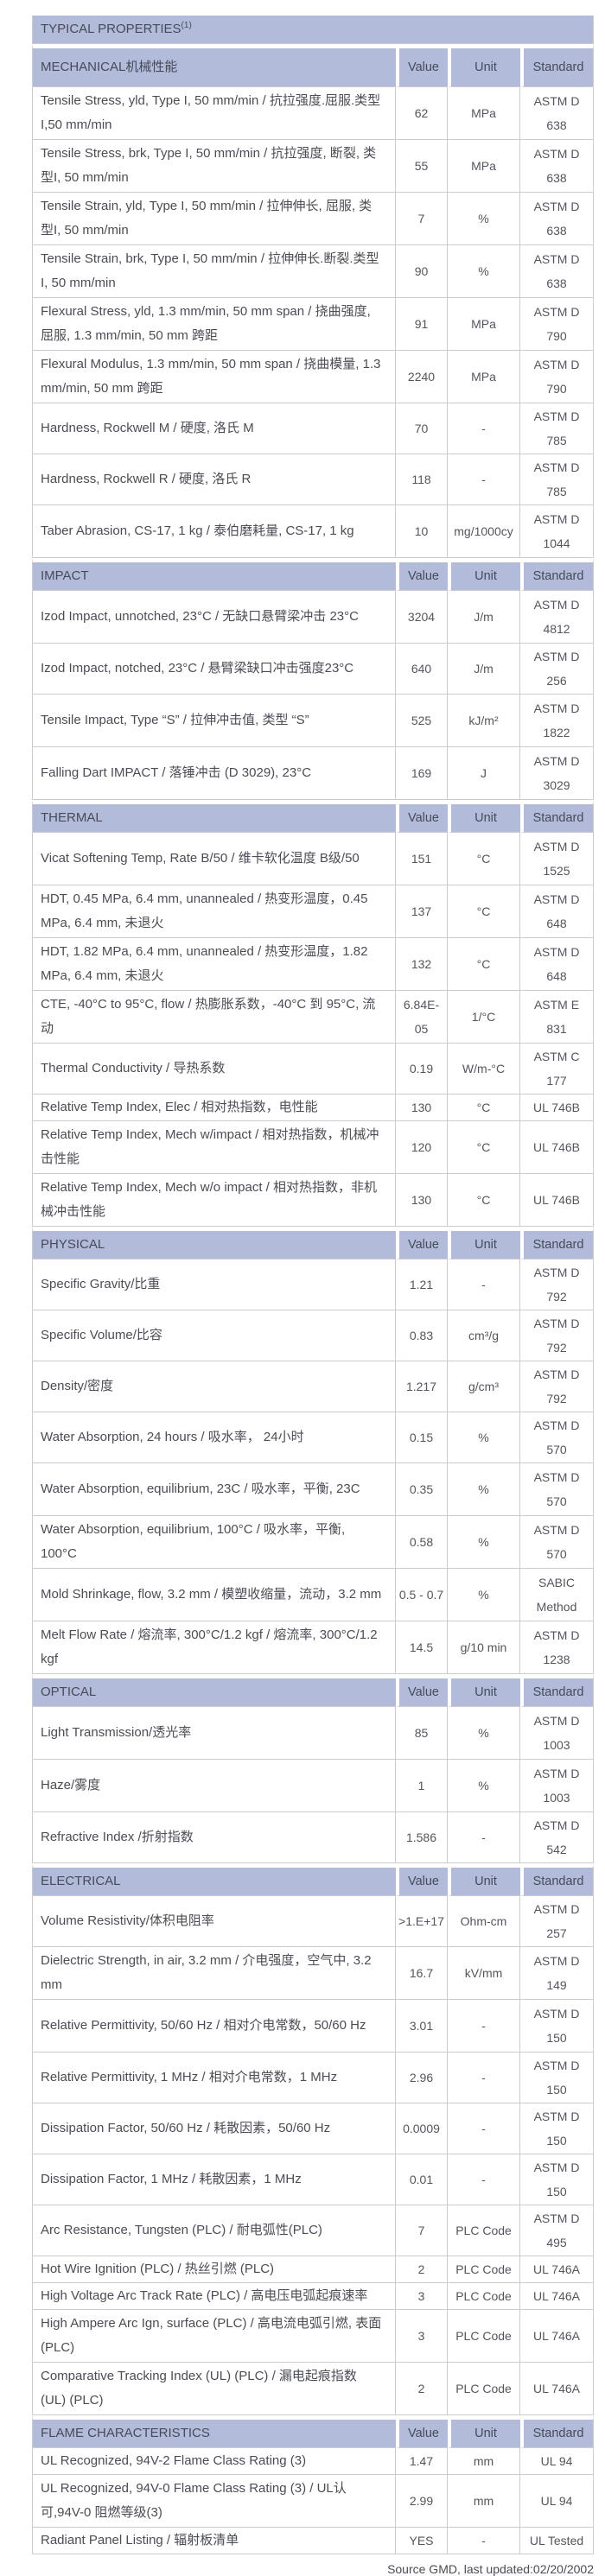  What do you see at coordinates (422, 1284) in the screenshot?
I see `value-cell: 1.21` at bounding box center [422, 1284].